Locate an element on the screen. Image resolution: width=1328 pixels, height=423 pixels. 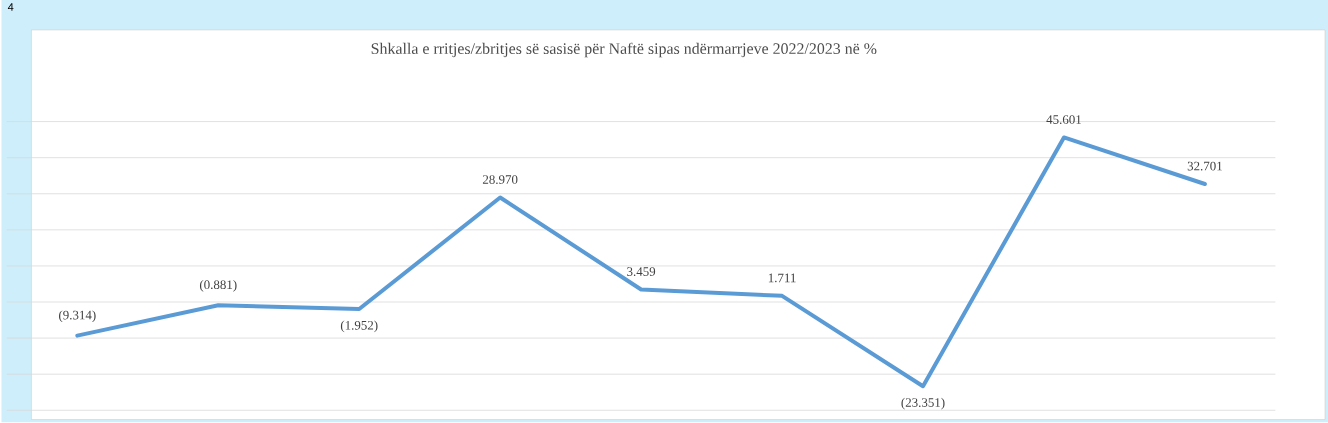
data-label: (1.952) is located at coordinates (359, 326).